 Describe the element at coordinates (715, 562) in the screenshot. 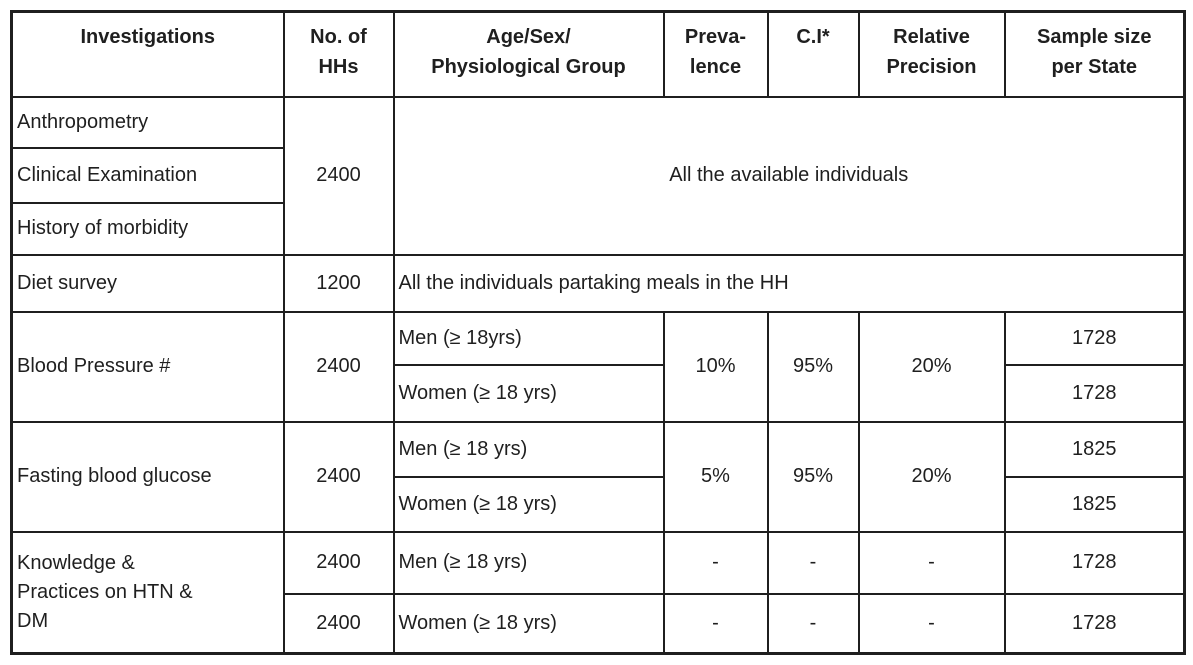

I see `cell-kp-prevalence-men: -` at that location.